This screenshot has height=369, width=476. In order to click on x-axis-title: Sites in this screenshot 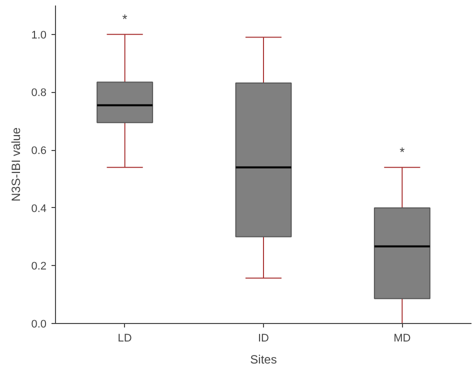, I will do `click(263, 359)`.